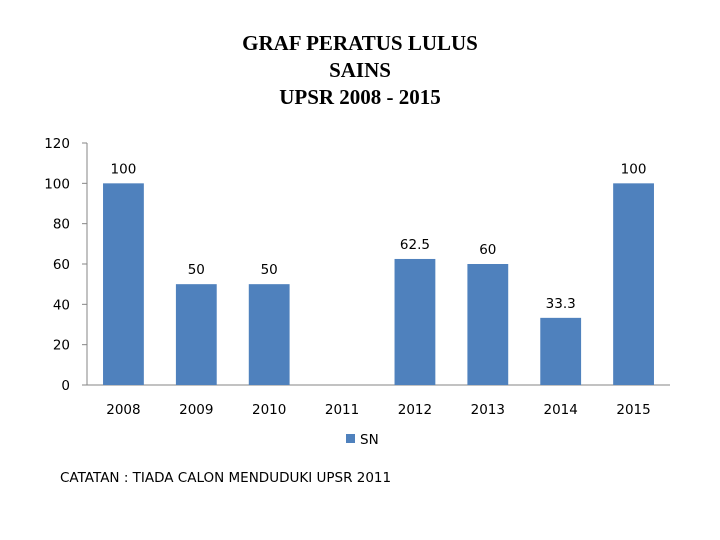 The width and height of the screenshot is (720, 540). What do you see at coordinates (350, 438) in the screenshot?
I see `legend-swatch` at bounding box center [350, 438].